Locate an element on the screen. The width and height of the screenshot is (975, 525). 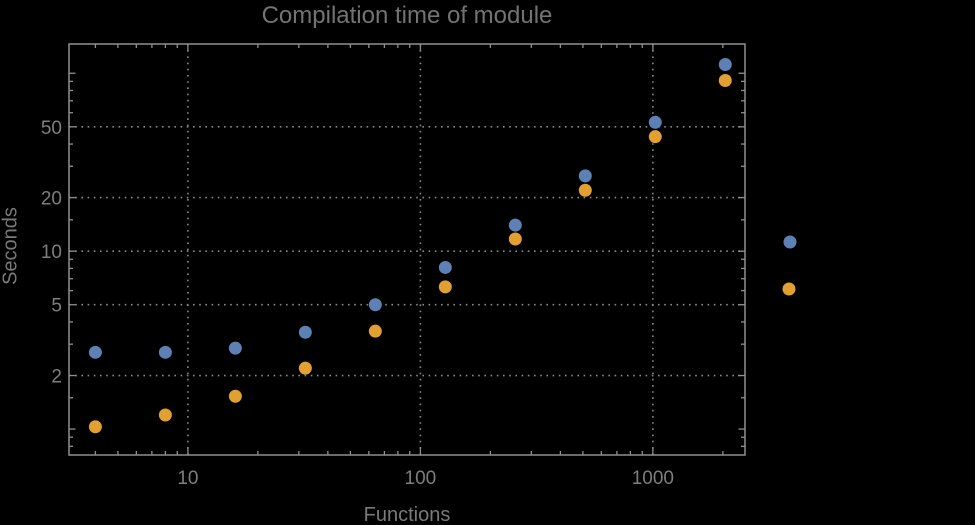
x-tick-label: 10 is located at coordinates (187, 478).